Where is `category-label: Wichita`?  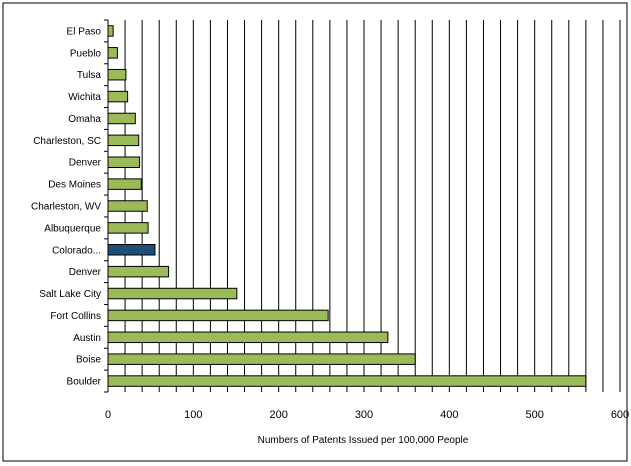 category-label: Wichita is located at coordinates (84, 97).